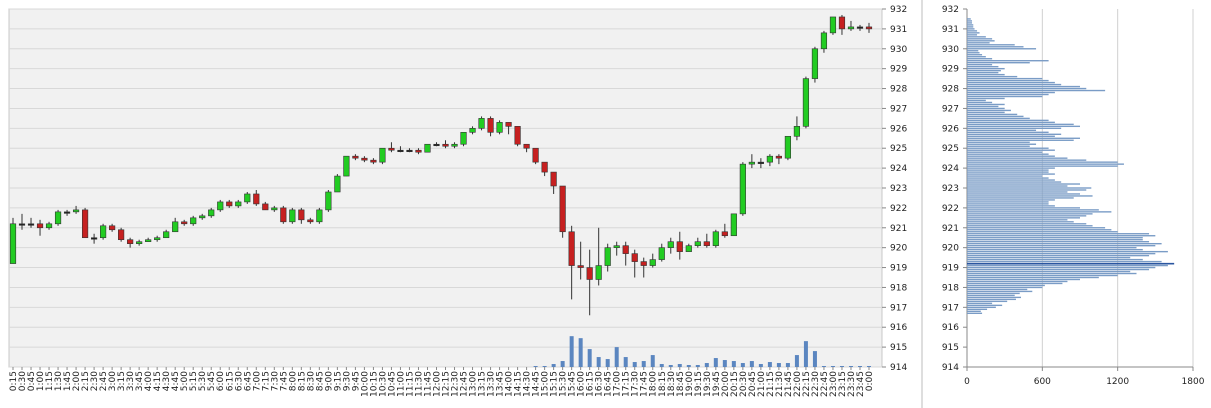 The width and height of the screenshot is (1211, 408). Describe the element at coordinates (474, 384) in the screenshot. I see `x-tick-label: 13:00` at that location.